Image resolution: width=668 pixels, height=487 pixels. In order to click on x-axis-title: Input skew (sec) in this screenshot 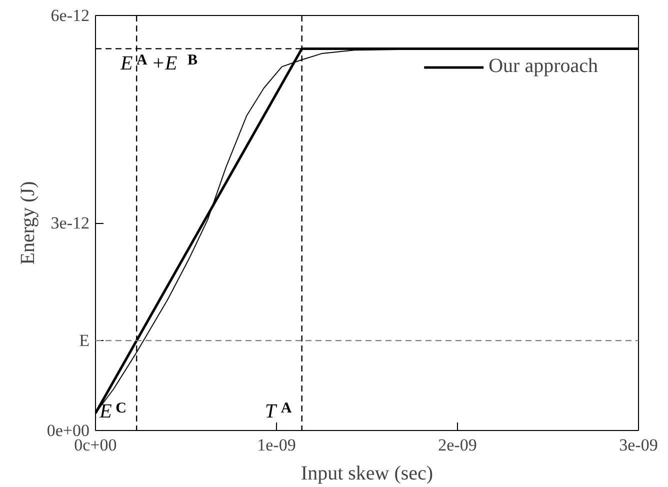, I will do `click(367, 473)`.